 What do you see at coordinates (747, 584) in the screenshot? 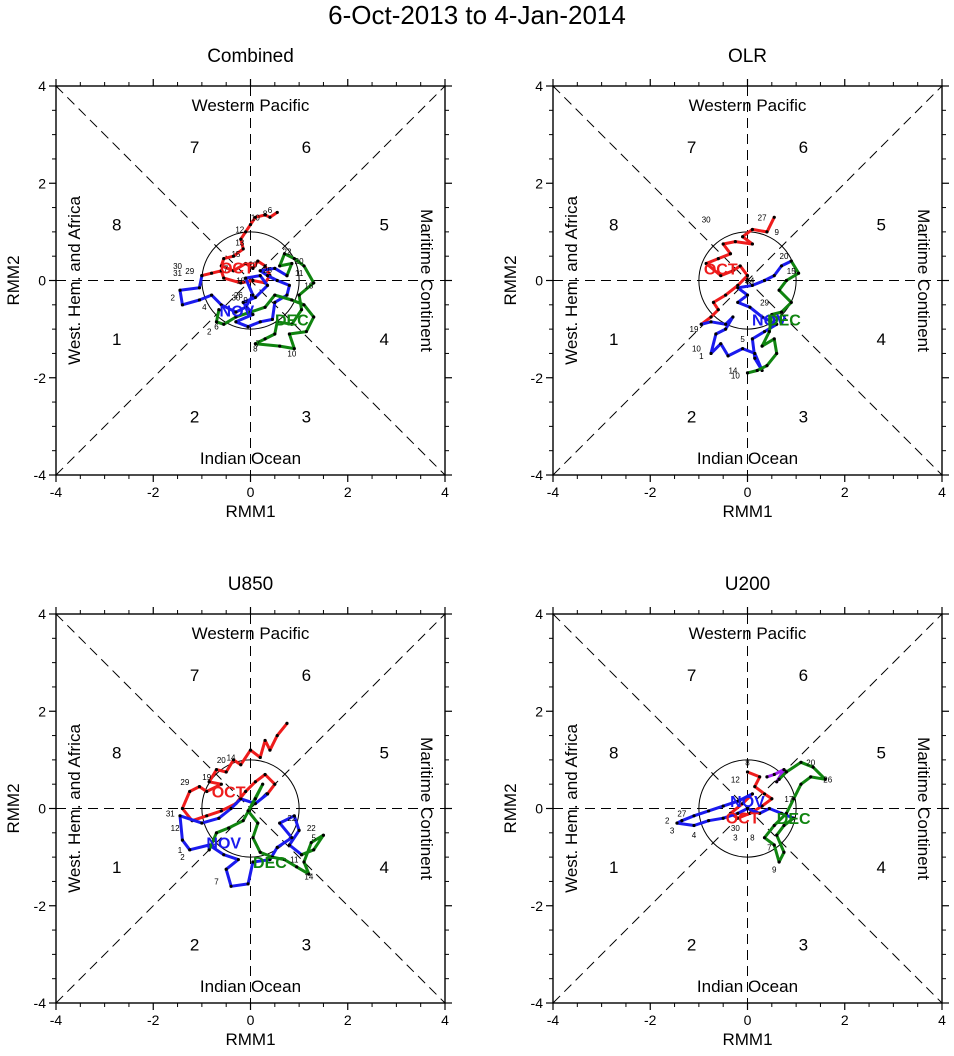
I see `panel-title: U200` at bounding box center [747, 584].